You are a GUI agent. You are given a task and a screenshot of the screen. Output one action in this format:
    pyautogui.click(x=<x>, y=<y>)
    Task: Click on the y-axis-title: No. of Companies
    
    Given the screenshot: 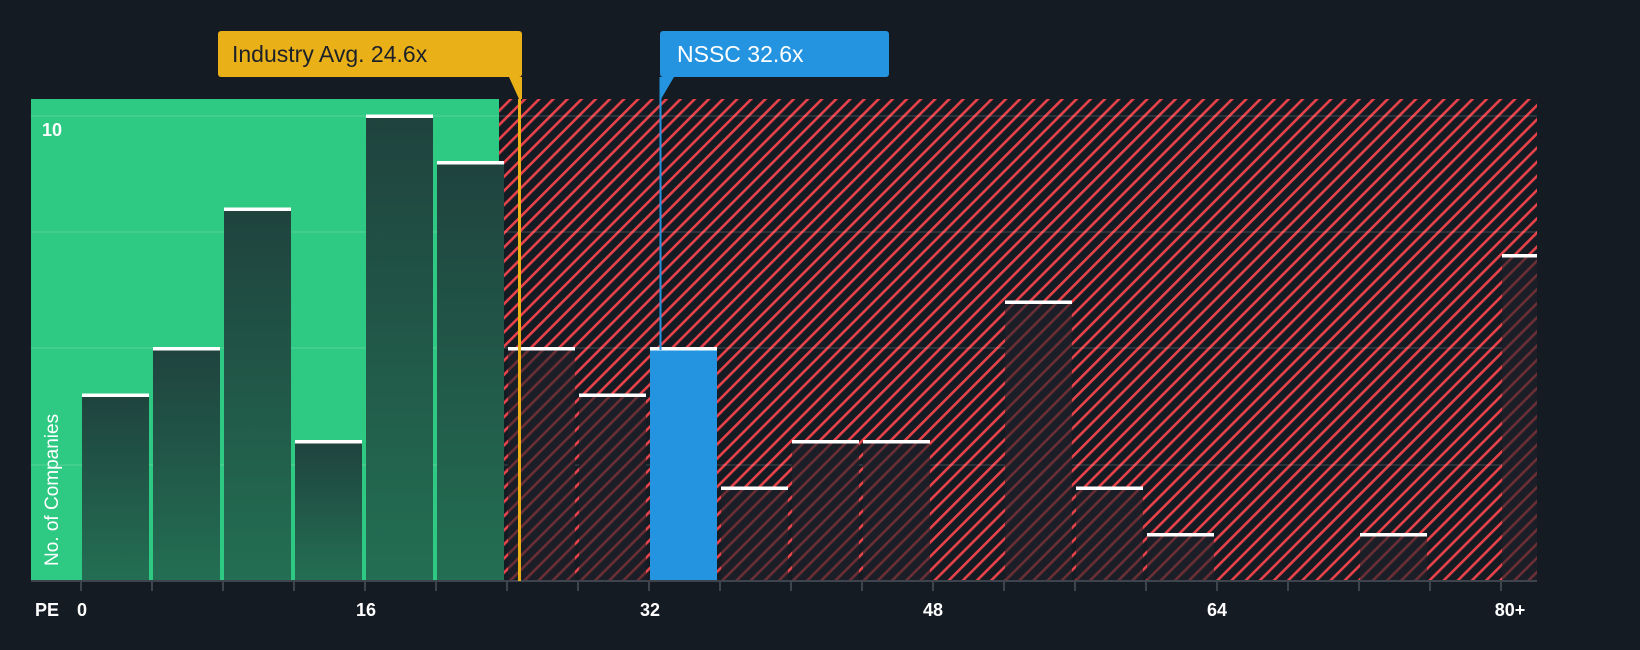 What is the action you would take?
    pyautogui.click(x=52, y=489)
    